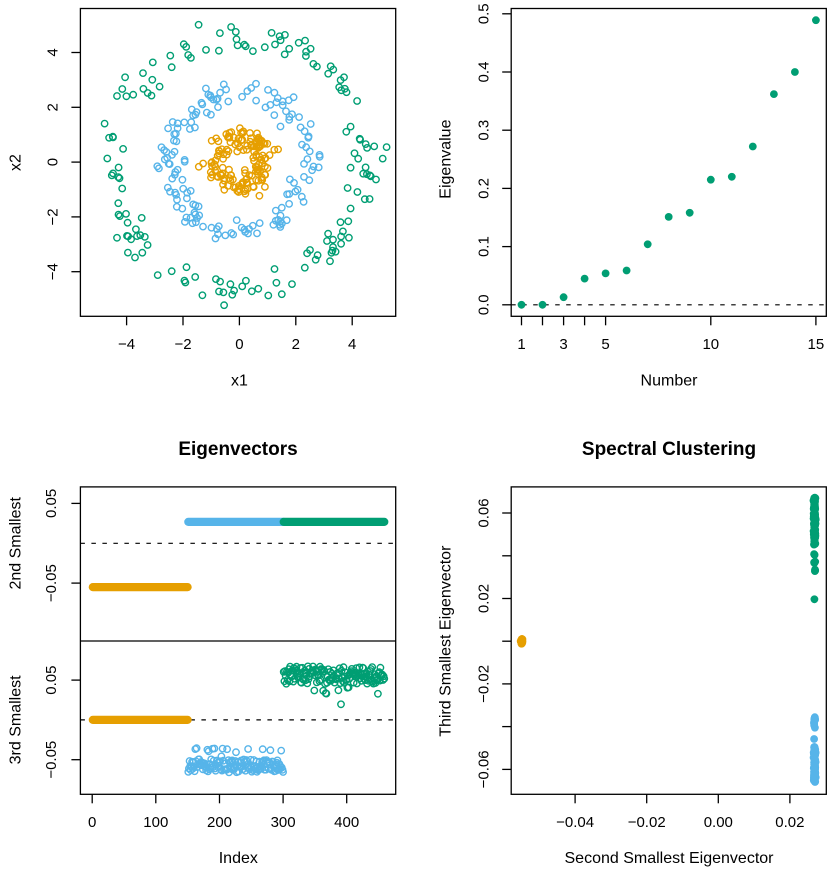 This screenshot has height=870, width=839. Describe the element at coordinates (484, 304) in the screenshot. I see `svg-text: 0.0` at that location.